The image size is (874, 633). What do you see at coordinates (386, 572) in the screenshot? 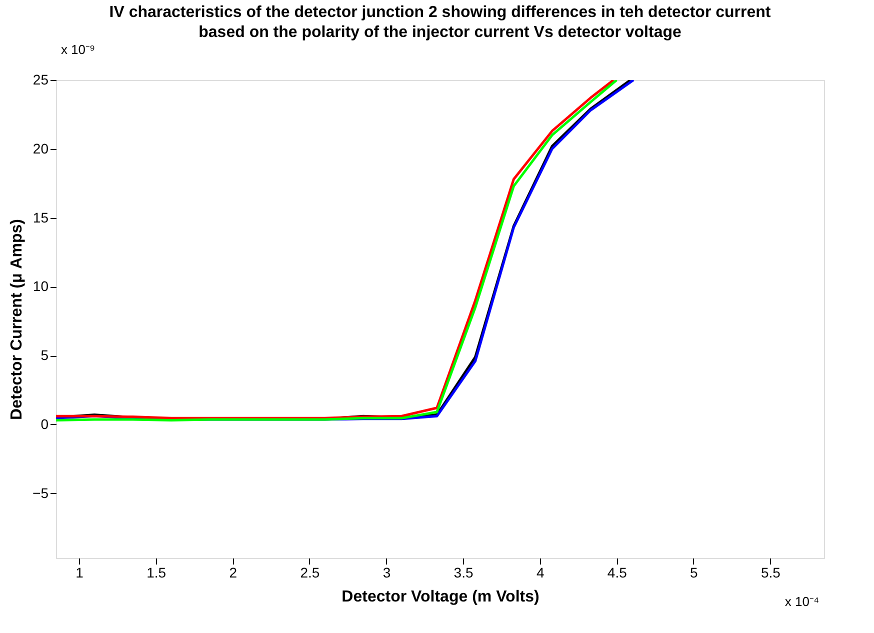
I see `x-tick-label: 3` at bounding box center [386, 572].